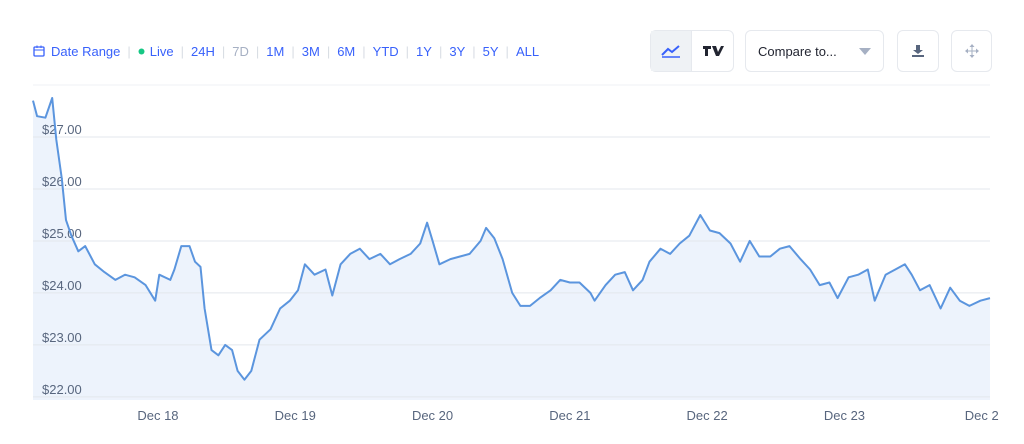 The image size is (1024, 444). Describe the element at coordinates (62, 129) in the screenshot. I see `y-tick-label: $27.00` at that location.